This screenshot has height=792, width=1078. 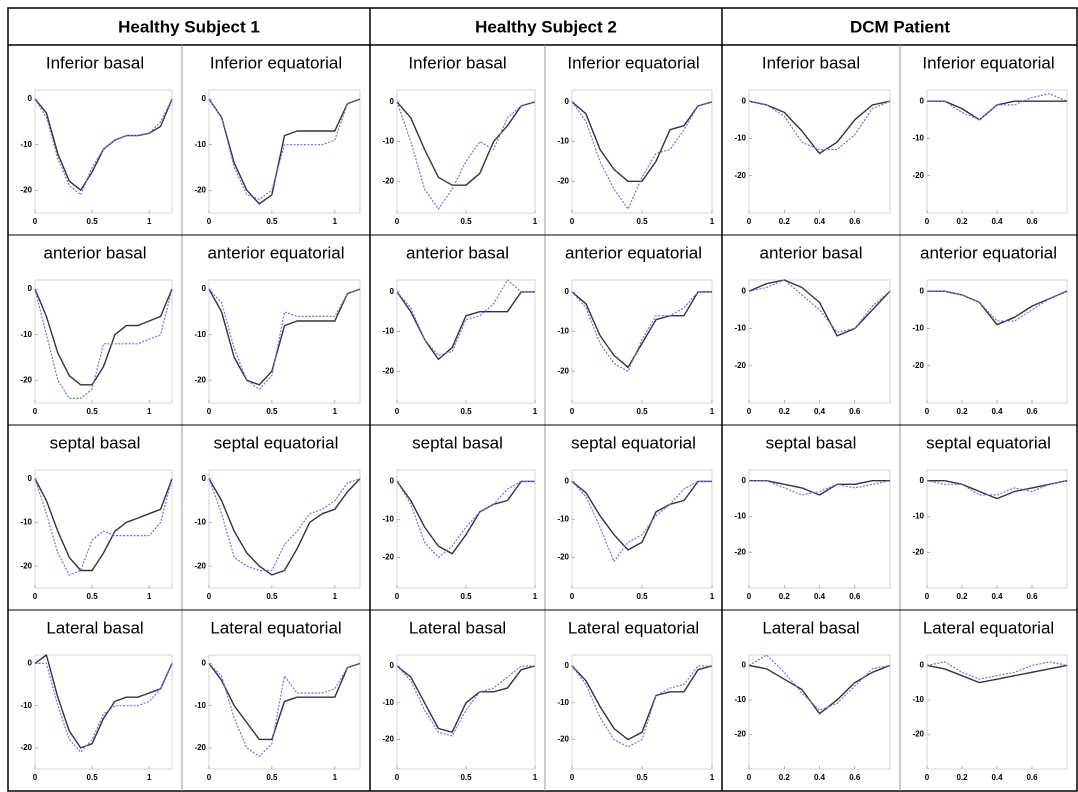 What do you see at coordinates (633, 62) in the screenshot?
I see `chart-title: Inferior equatorial` at bounding box center [633, 62].